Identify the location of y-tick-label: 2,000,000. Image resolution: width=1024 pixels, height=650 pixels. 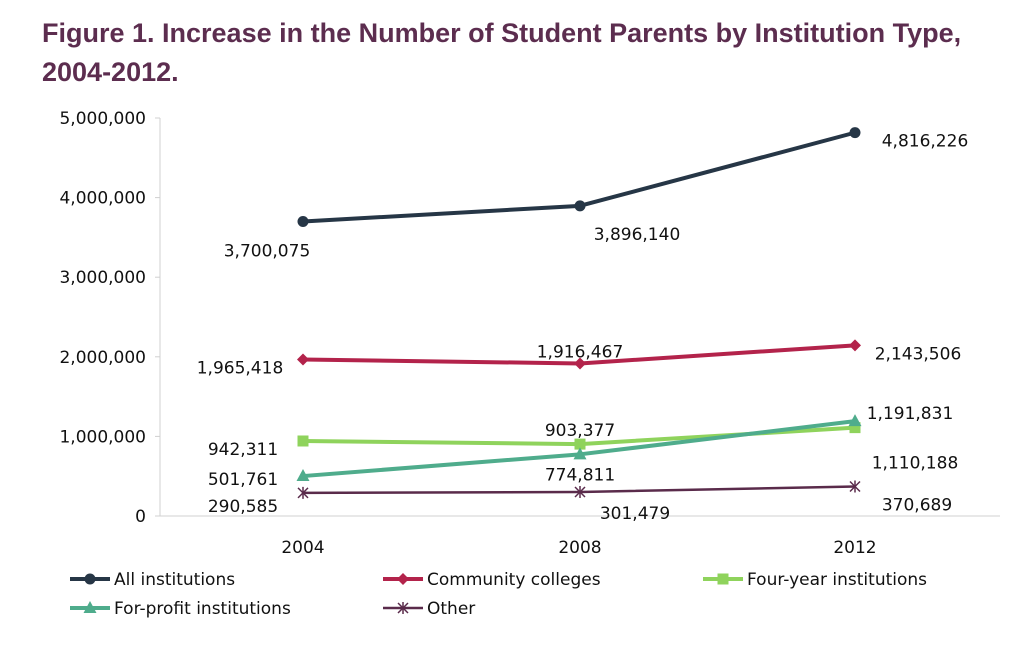
(102, 358).